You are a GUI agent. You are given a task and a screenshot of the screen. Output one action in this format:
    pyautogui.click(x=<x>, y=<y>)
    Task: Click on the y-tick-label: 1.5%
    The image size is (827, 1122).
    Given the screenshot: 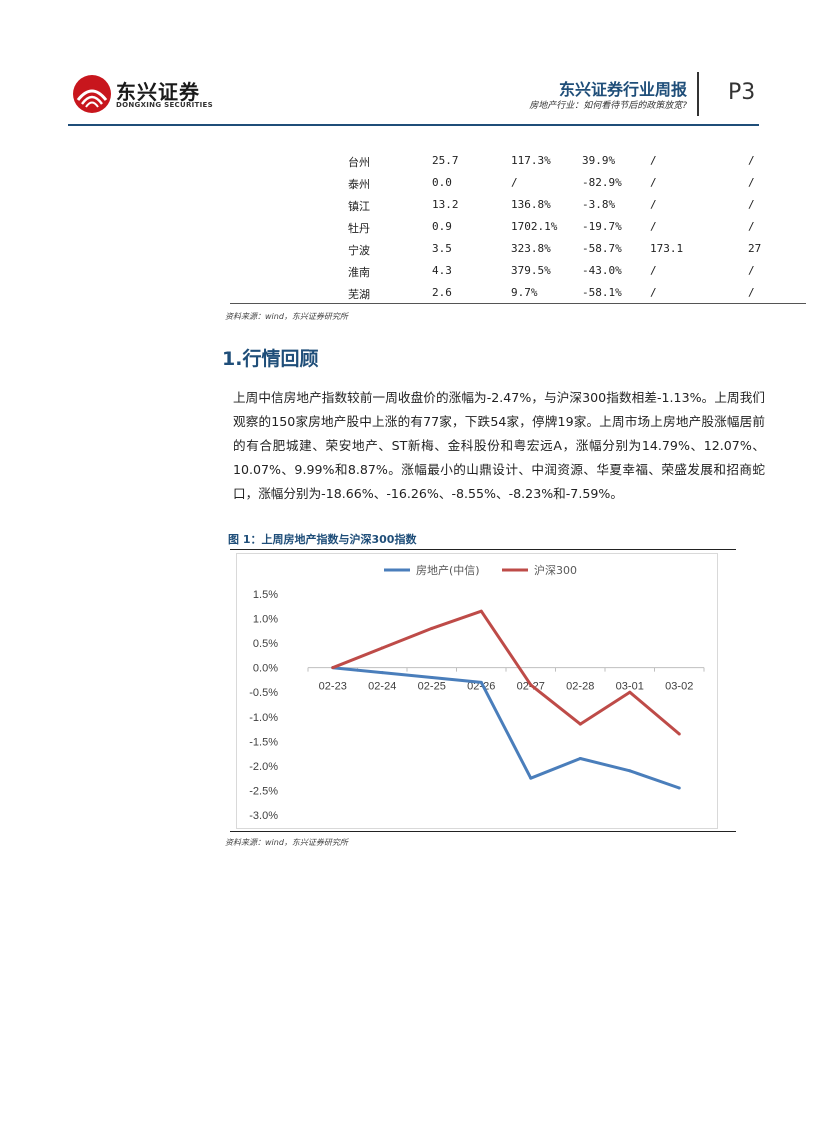 What is the action you would take?
    pyautogui.click(x=265, y=595)
    